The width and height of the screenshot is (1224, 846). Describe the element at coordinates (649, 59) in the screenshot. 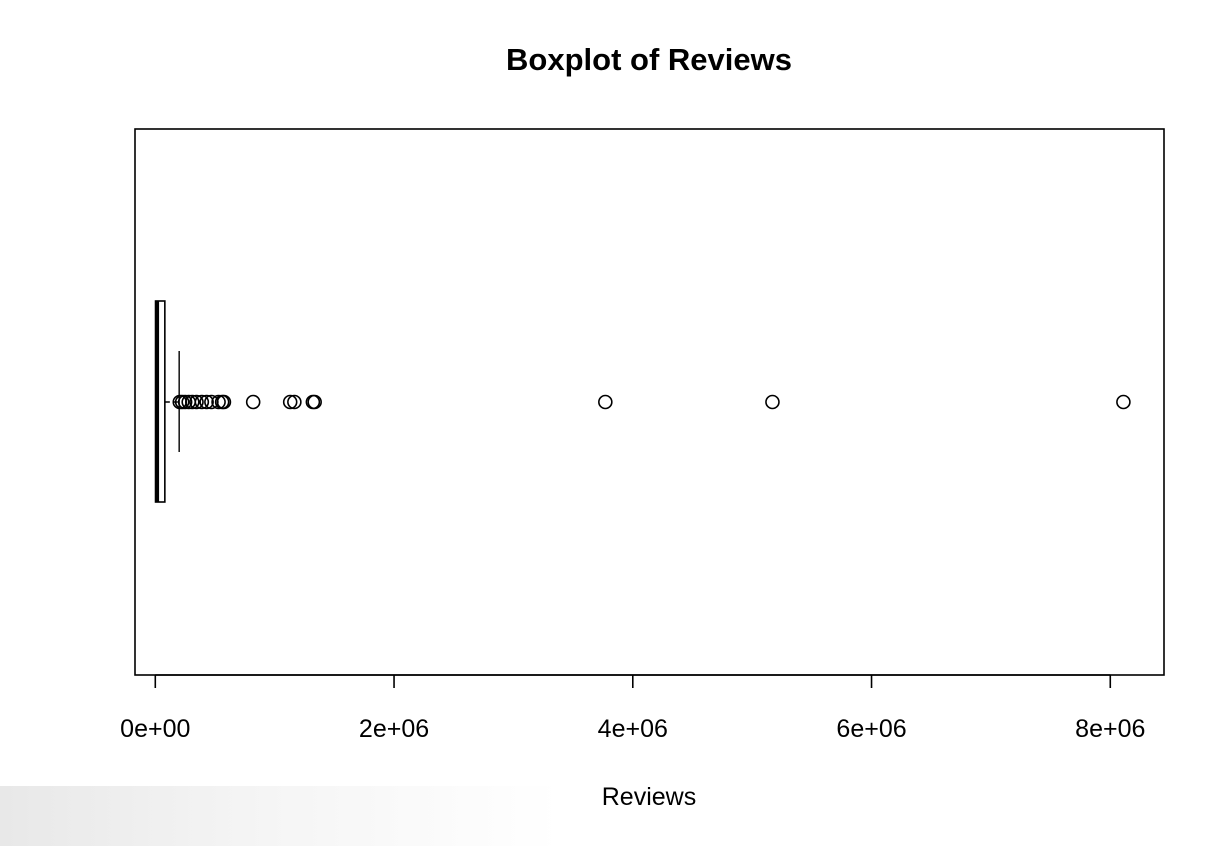

I see `chart-title: Boxplot of Reviews` at that location.